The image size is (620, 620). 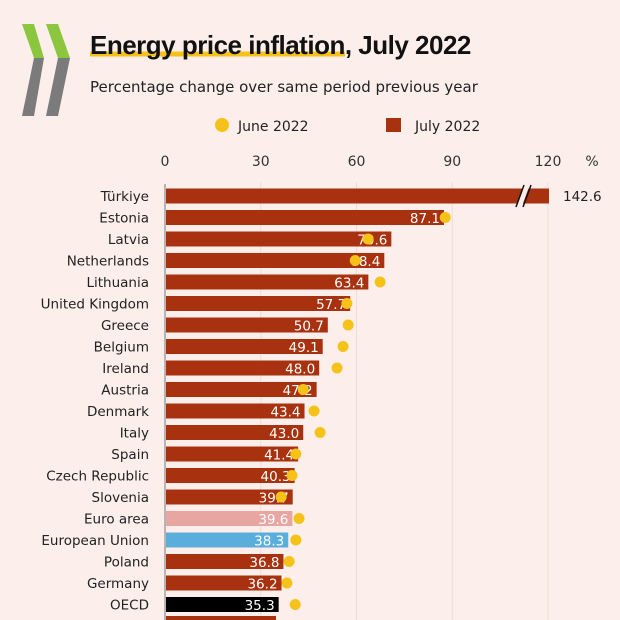 I want to click on value-label: 38.3, so click(x=269, y=542).